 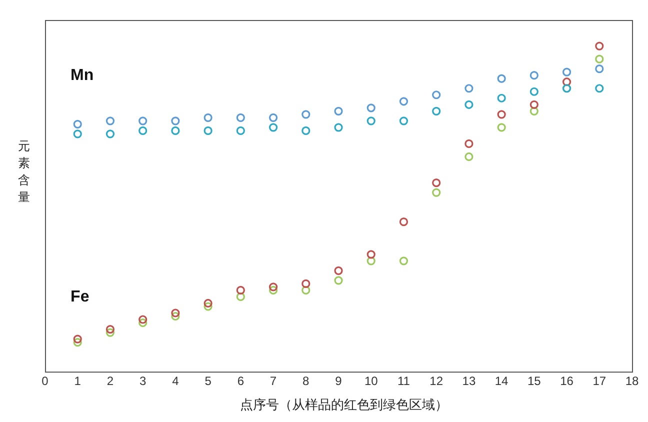 What do you see at coordinates (437, 381) in the screenshot?
I see `x-tick-label: 12` at bounding box center [437, 381].